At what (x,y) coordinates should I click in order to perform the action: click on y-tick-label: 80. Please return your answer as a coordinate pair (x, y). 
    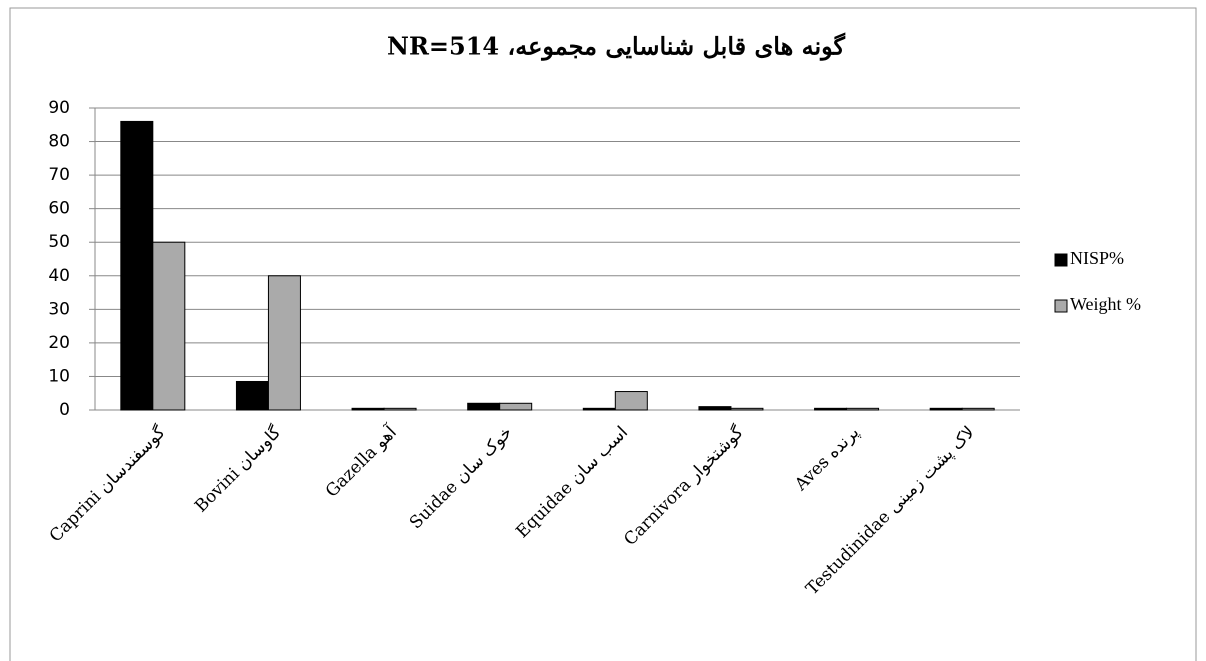
    Looking at the image, I should click on (59, 142).